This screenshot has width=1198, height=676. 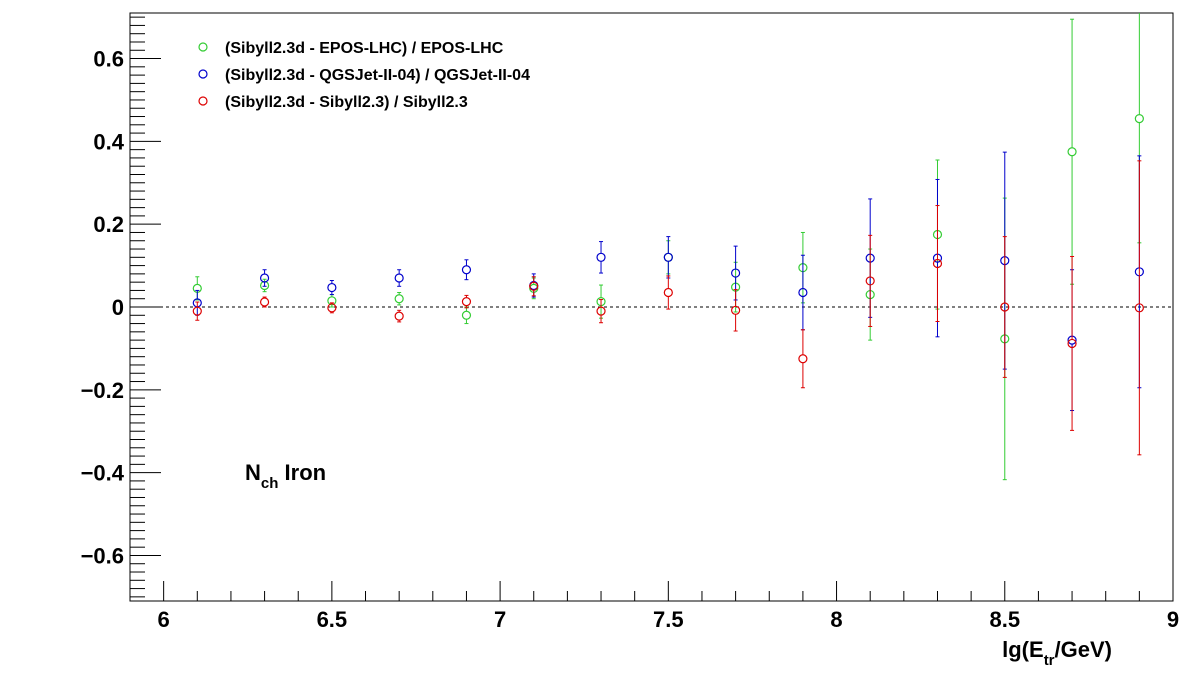 I want to click on x-tick-label: 6, so click(x=164, y=619).